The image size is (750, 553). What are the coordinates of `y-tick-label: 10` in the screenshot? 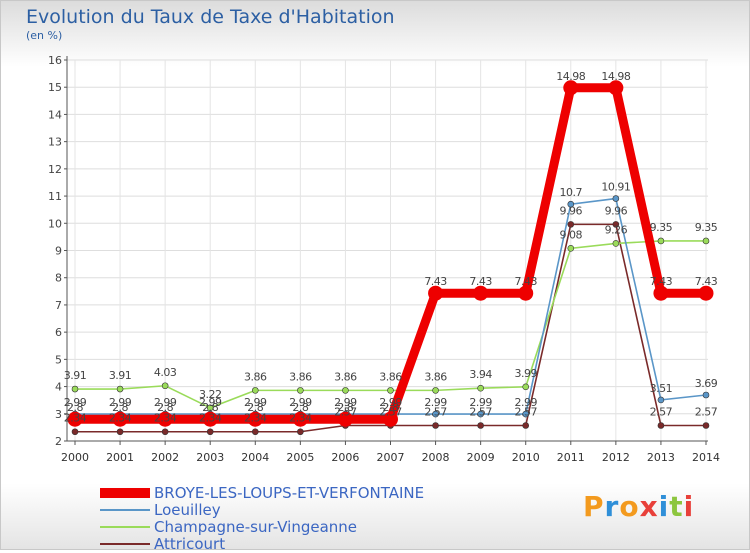 It's located at (55, 223).